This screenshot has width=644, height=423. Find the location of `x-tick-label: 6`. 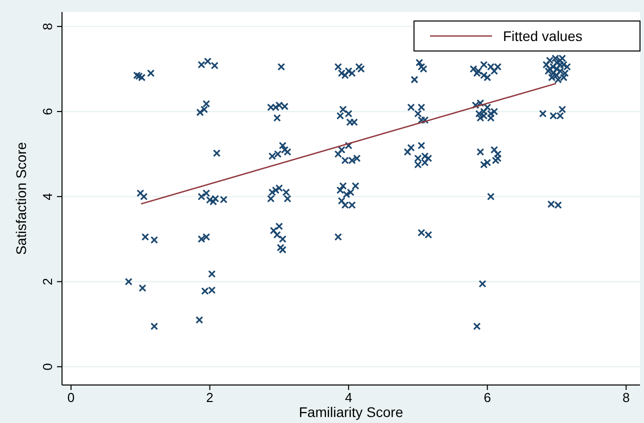

x-tick-label: 6 is located at coordinates (487, 397).